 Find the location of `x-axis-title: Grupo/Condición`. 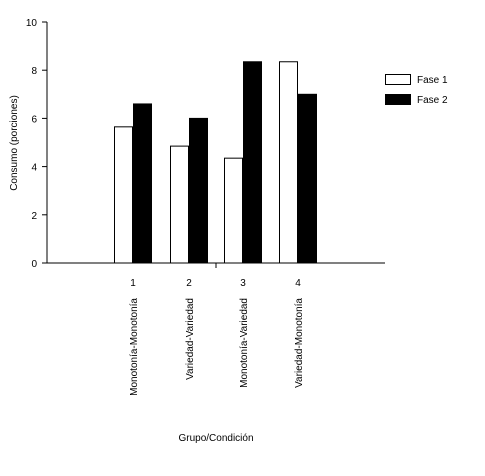

x-axis-title: Grupo/Condición is located at coordinates (215, 438).